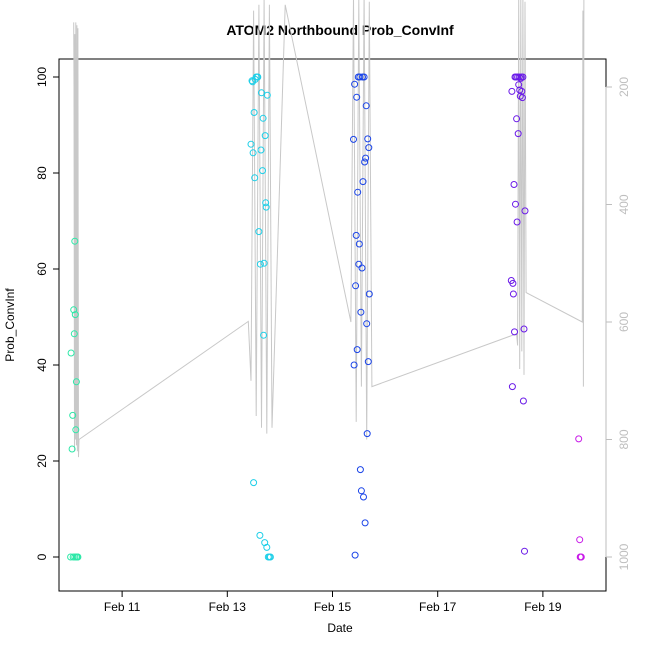  Describe the element at coordinates (543, 607) in the screenshot. I see `x-tick-label: Feb 19` at that location.